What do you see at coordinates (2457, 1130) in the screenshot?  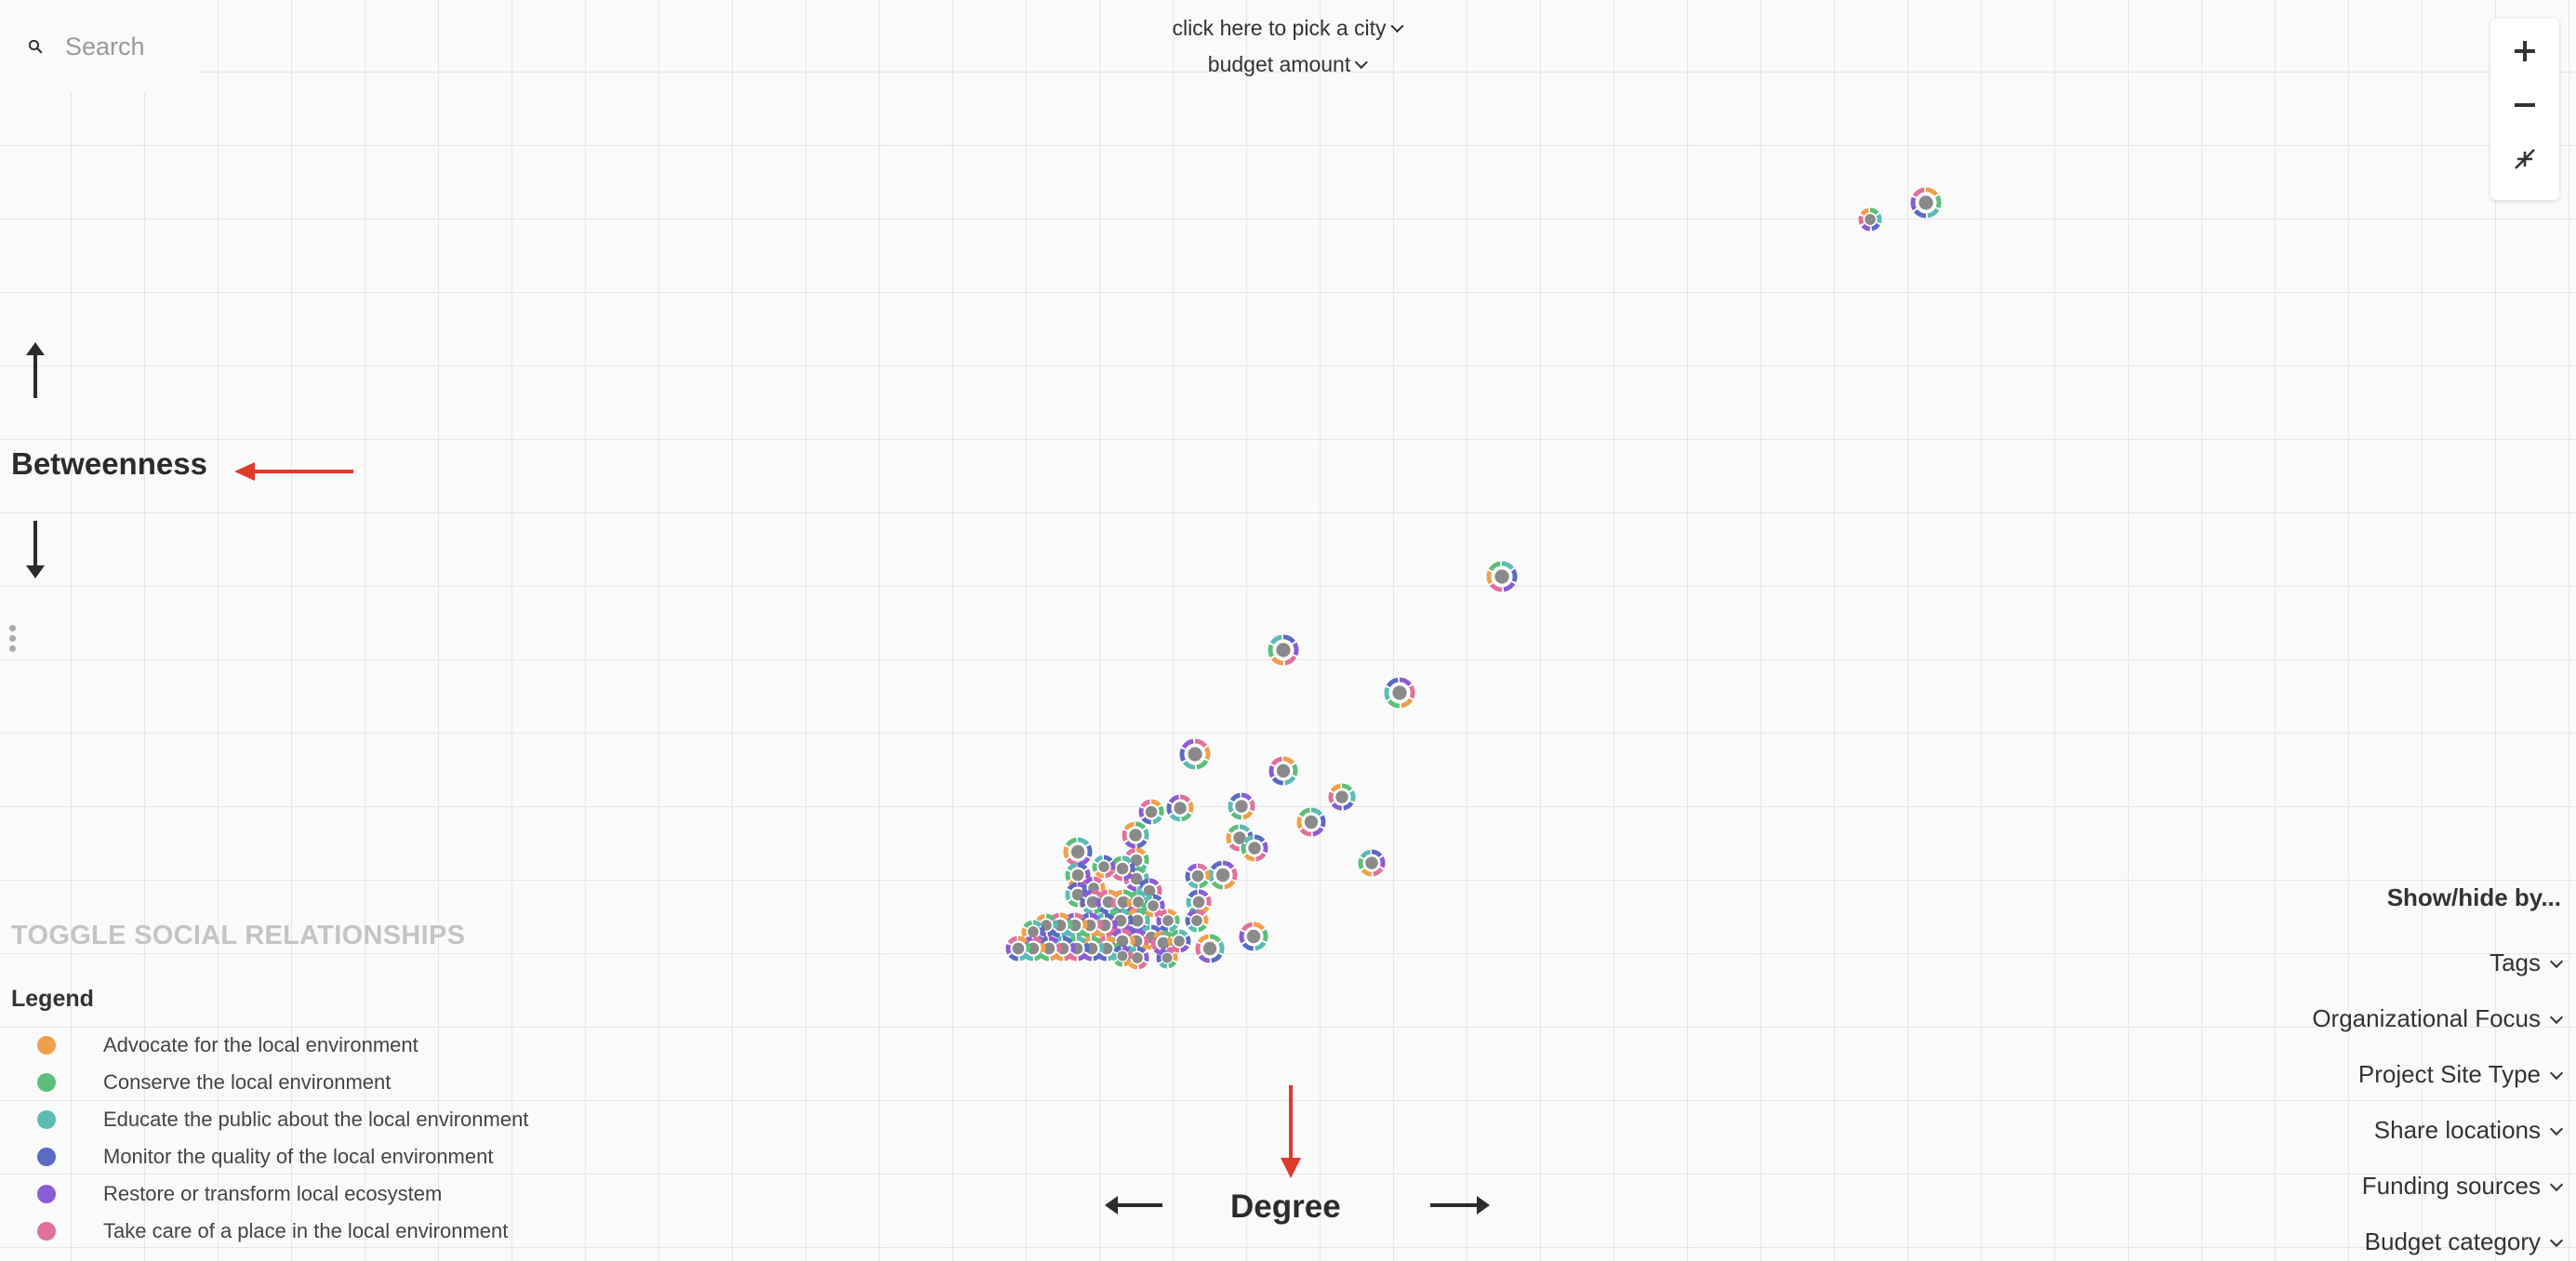 I see `filter-label: Share locations` at bounding box center [2457, 1130].